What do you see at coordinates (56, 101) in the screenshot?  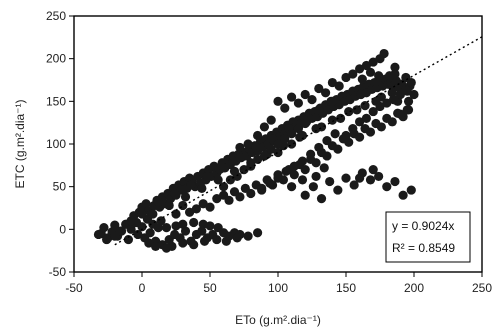 I see `y-tick-label: 150` at bounding box center [56, 101].